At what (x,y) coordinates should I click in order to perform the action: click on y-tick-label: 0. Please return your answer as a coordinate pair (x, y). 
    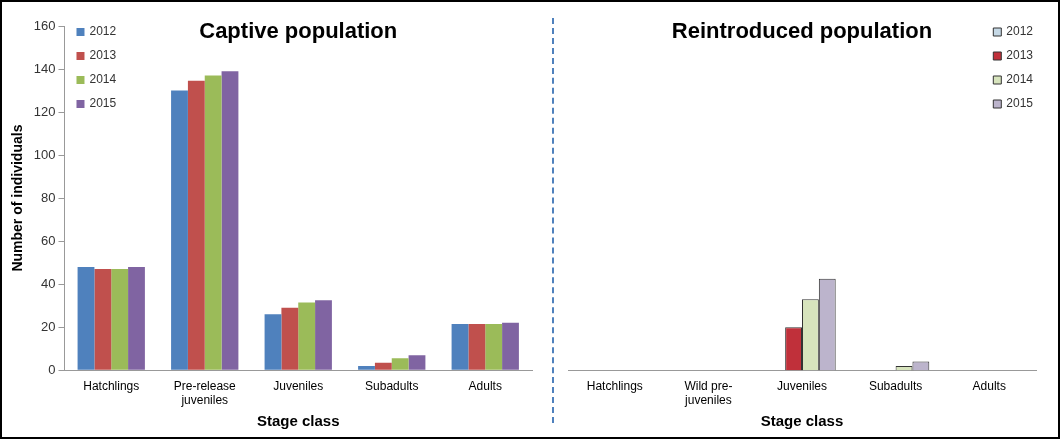
    Looking at the image, I should click on (52, 369).